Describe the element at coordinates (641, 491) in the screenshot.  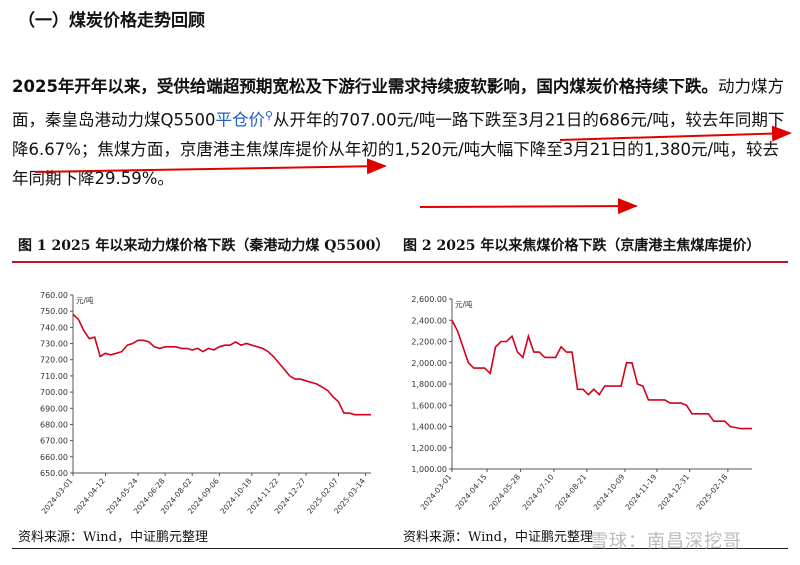
I see `x-tick-label: 2024-11-19` at that location.